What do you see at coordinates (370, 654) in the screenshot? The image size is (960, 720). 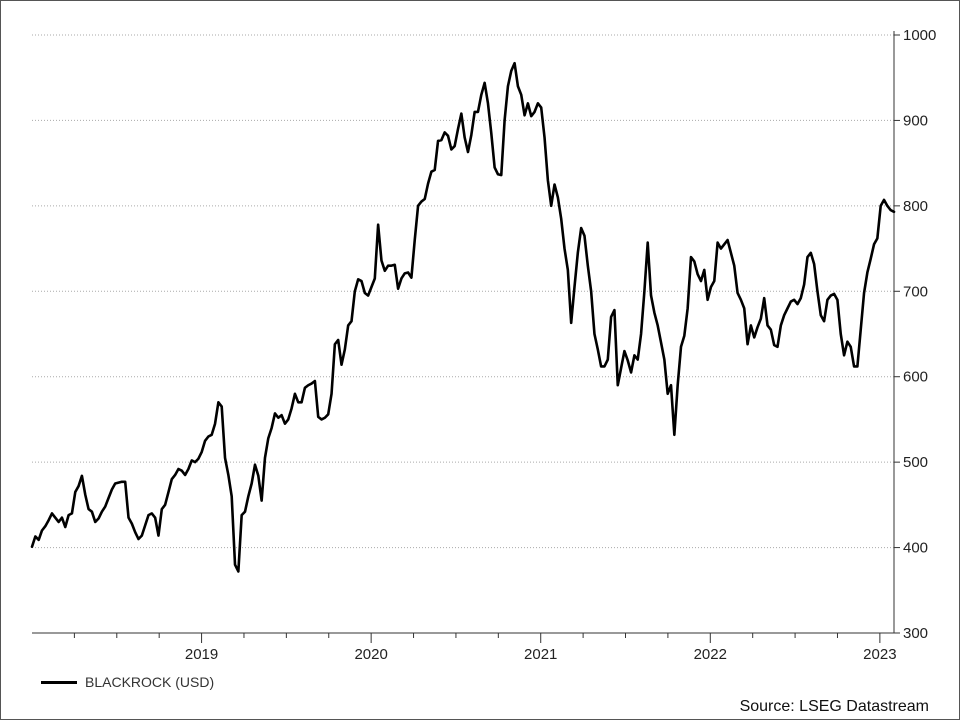 I see `x-tick-label-2020: 2020` at bounding box center [370, 654].